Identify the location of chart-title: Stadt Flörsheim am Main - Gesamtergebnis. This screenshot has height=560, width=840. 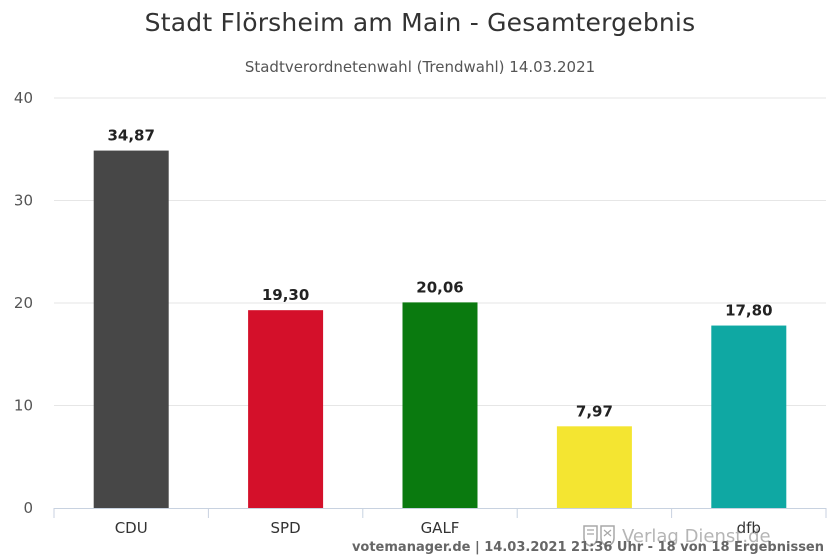
(420, 22).